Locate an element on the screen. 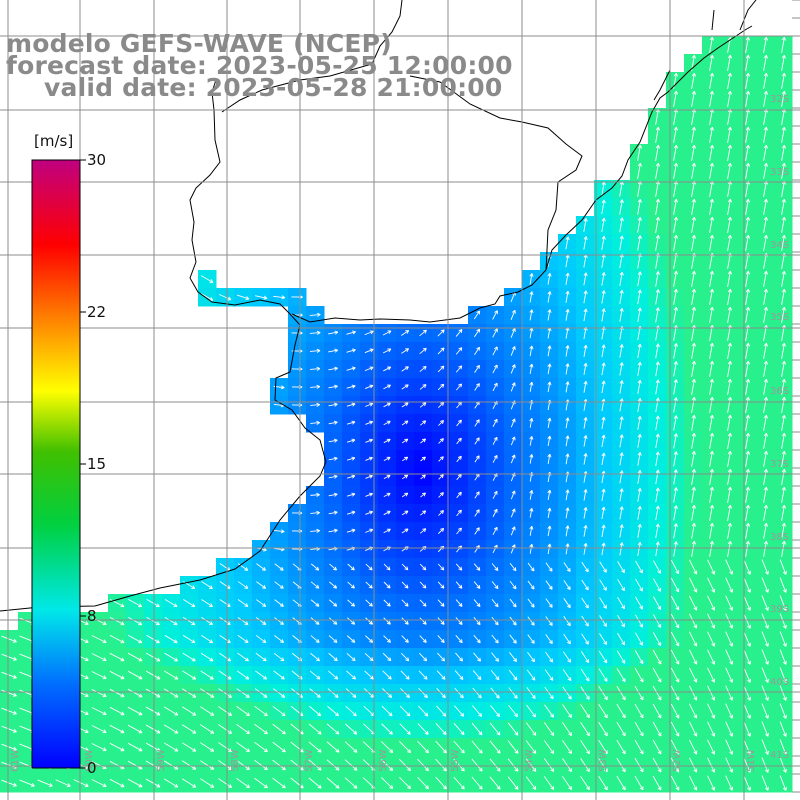  colorbar-label-22: 22 is located at coordinates (97, 312).